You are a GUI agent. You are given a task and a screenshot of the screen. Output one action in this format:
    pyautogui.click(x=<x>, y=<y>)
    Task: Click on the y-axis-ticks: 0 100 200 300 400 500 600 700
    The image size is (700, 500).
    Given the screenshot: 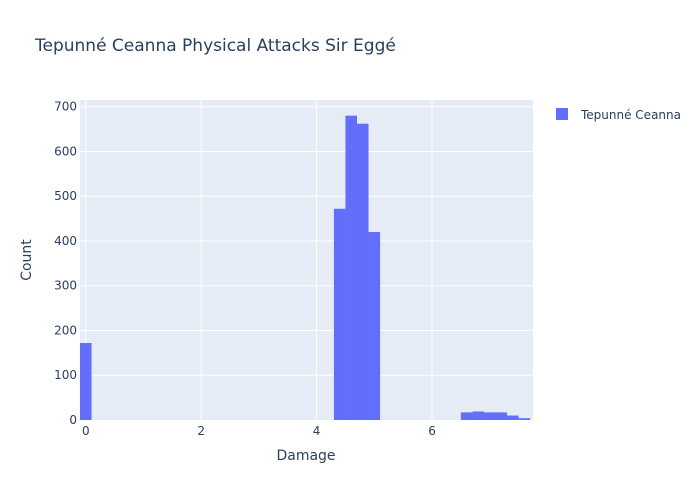 What is the action you would take?
    pyautogui.click(x=65, y=263)
    